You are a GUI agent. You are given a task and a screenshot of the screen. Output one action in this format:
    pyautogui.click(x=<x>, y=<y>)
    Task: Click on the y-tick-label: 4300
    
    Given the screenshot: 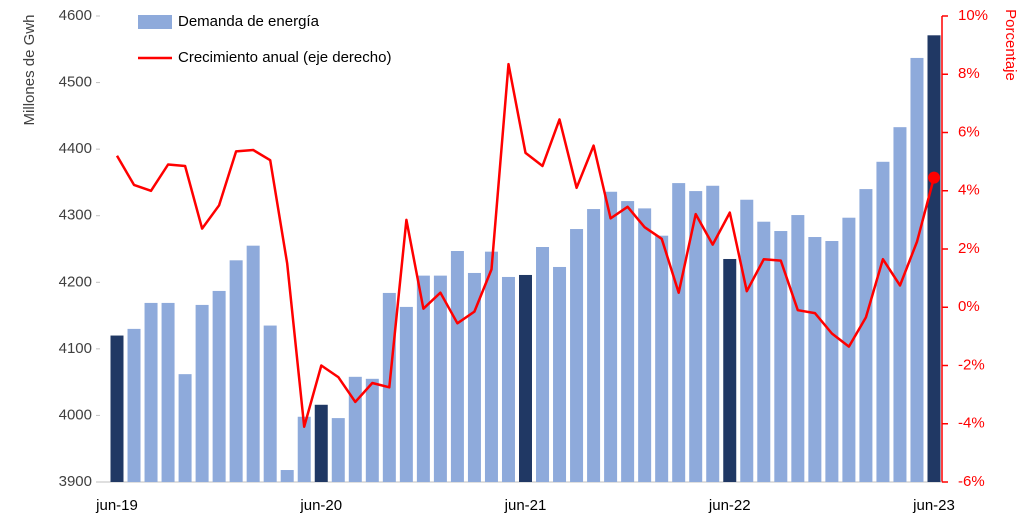 What is the action you would take?
    pyautogui.click(x=75, y=215)
    